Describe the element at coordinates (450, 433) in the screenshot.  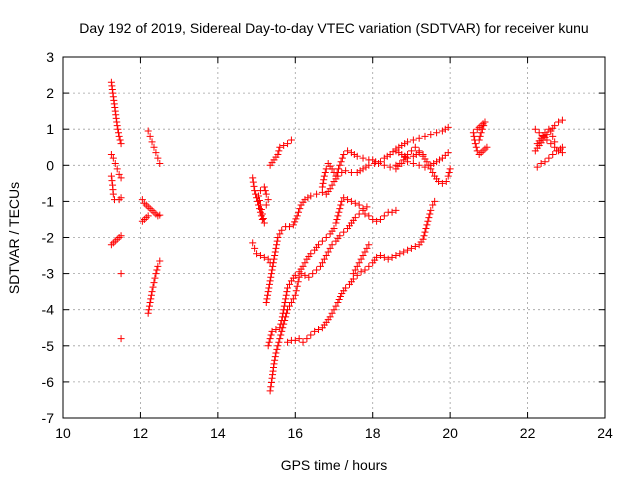
I see `x-tick-label: 20` at that location.